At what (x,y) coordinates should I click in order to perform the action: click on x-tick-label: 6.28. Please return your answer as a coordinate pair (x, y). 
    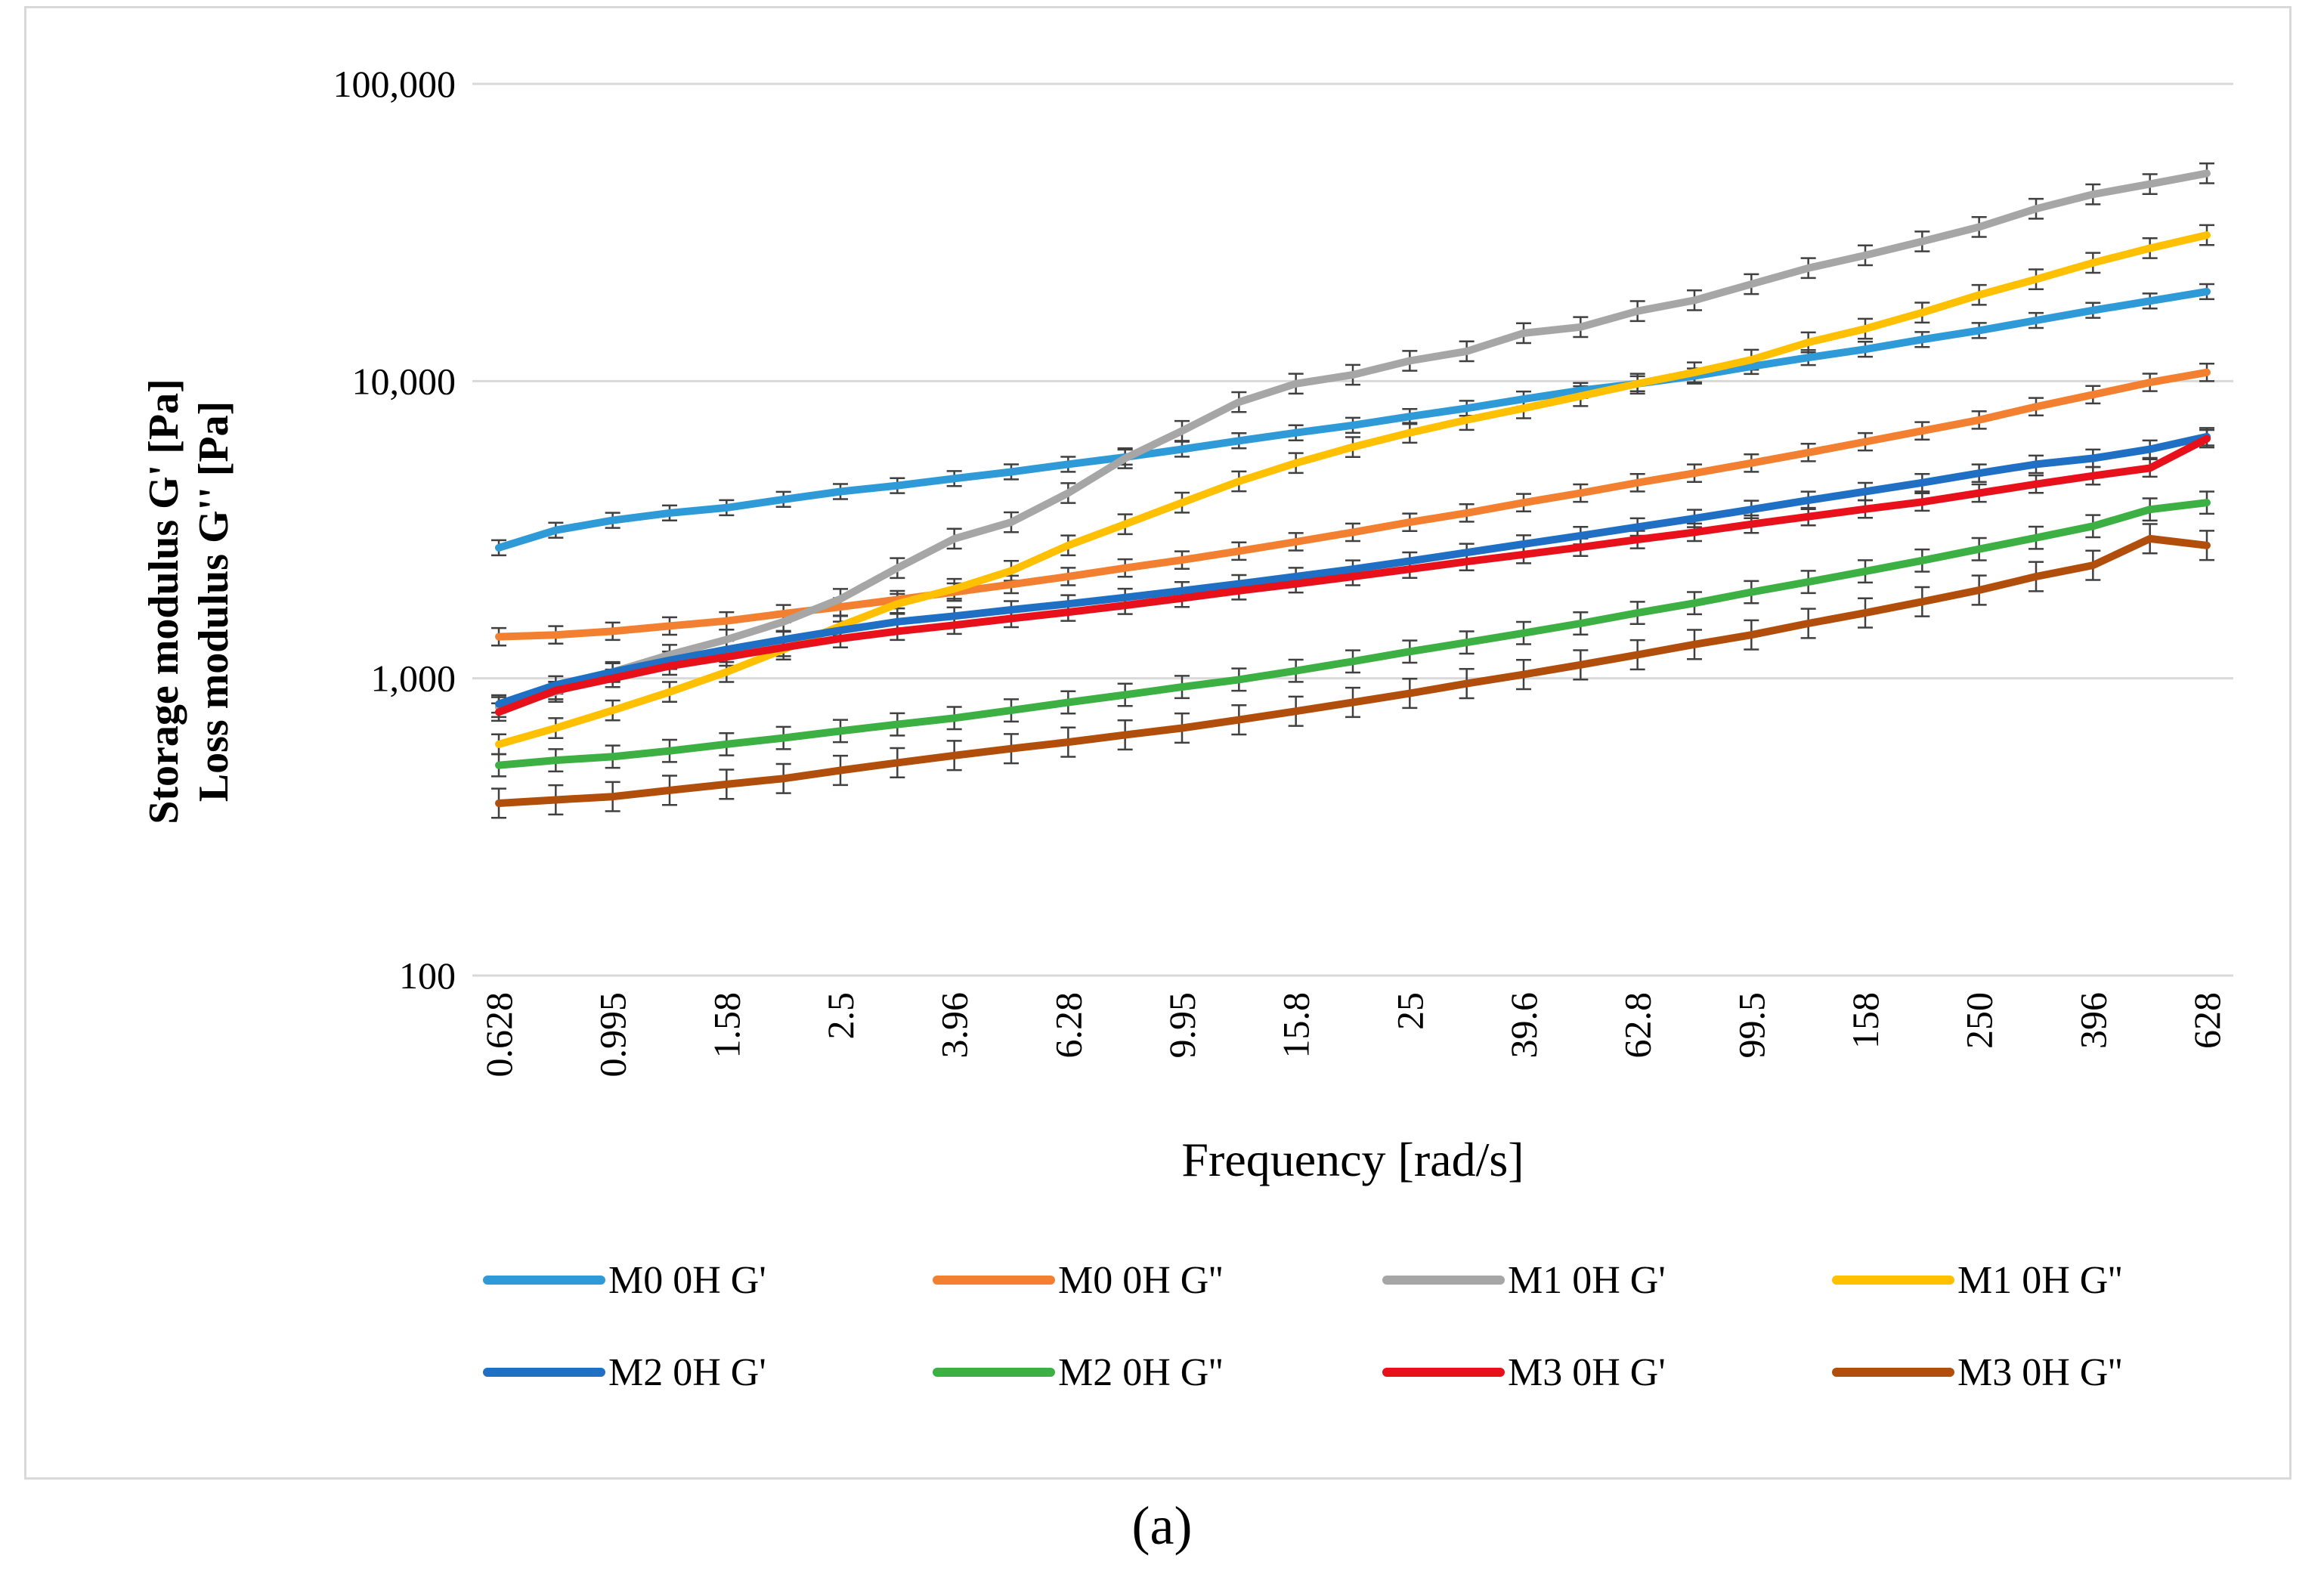
    Looking at the image, I should click on (1068, 1026).